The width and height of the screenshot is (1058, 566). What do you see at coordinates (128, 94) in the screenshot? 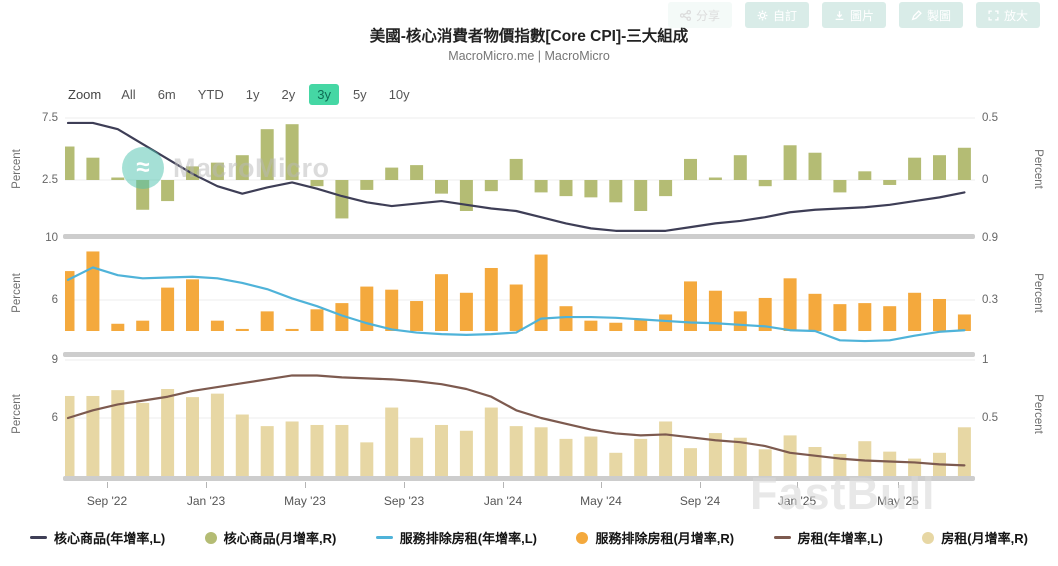
I see `zoom-range-all-button: All` at bounding box center [128, 94].